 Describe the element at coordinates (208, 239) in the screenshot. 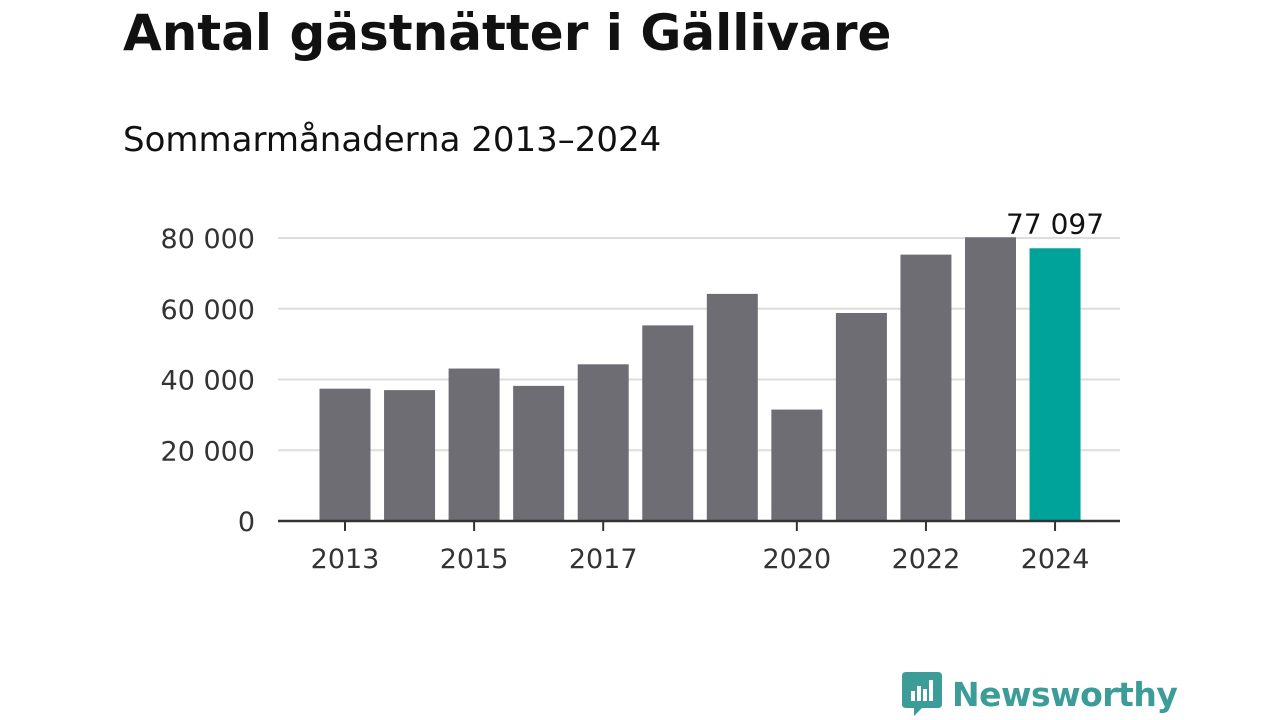

I see `y-tick-label: 80 000` at that location.